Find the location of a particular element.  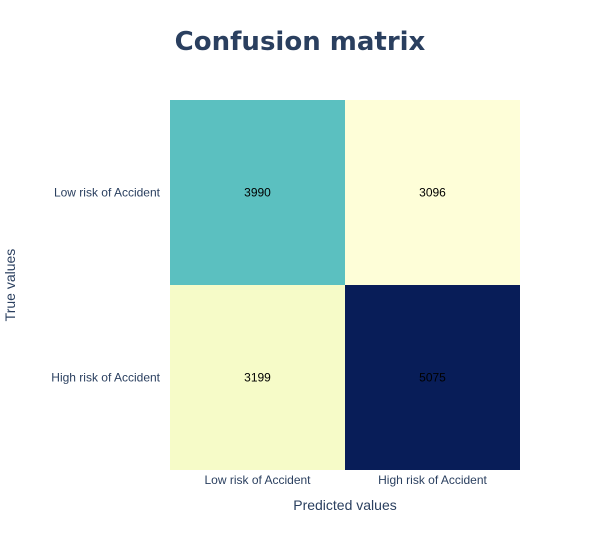

x-tick-label: High risk of Accident is located at coordinates (432, 480).